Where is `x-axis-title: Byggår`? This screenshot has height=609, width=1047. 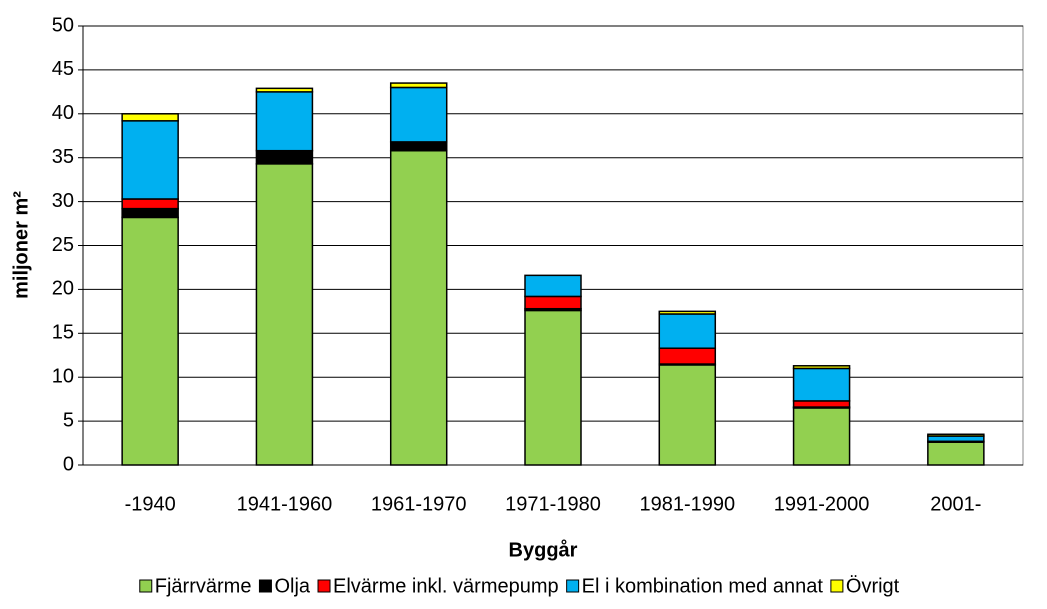
x-axis-title: Byggår is located at coordinates (543, 549).